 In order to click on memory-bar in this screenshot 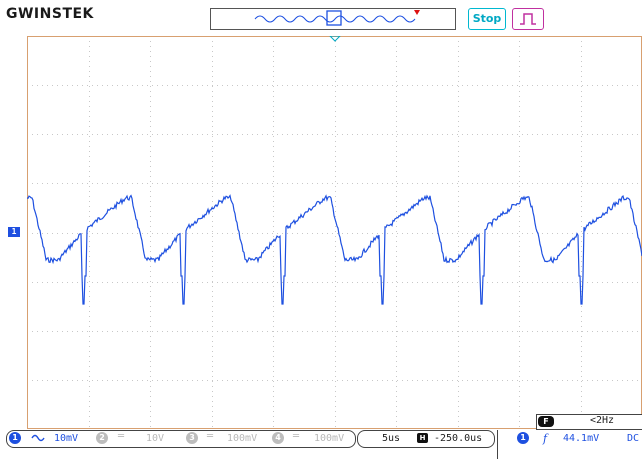, I will do `click(333, 19)`.